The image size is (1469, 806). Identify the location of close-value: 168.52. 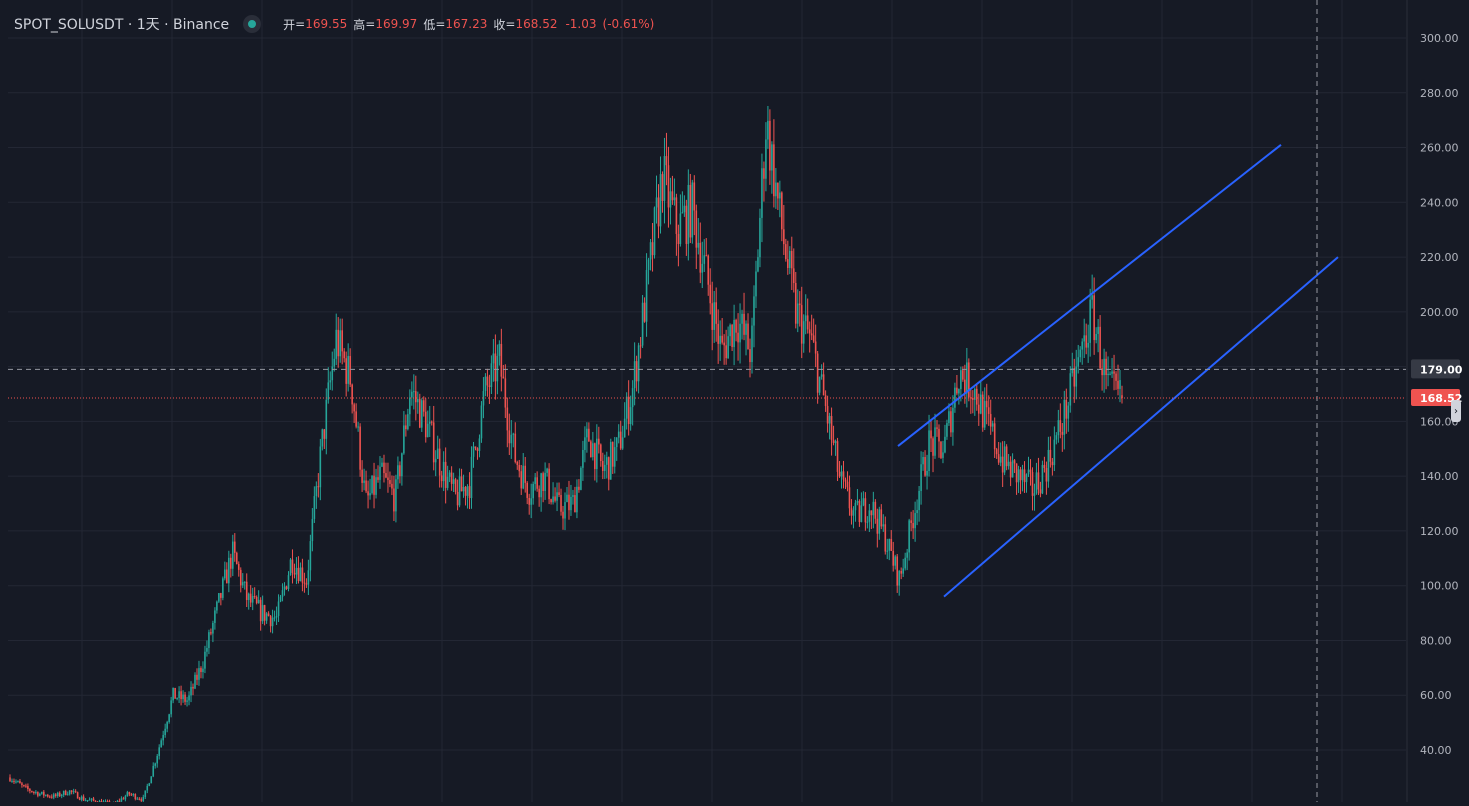
(536, 24).